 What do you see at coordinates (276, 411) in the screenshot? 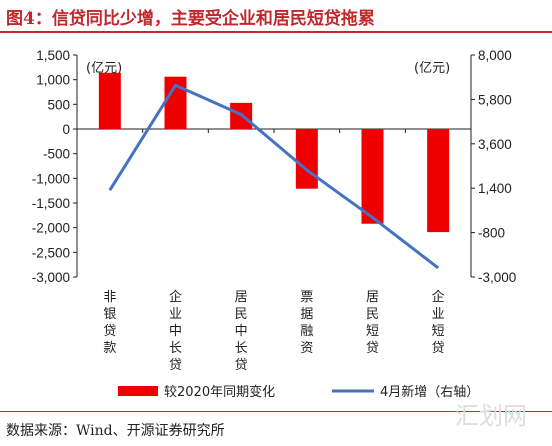
I see `footer-rule` at bounding box center [276, 411].